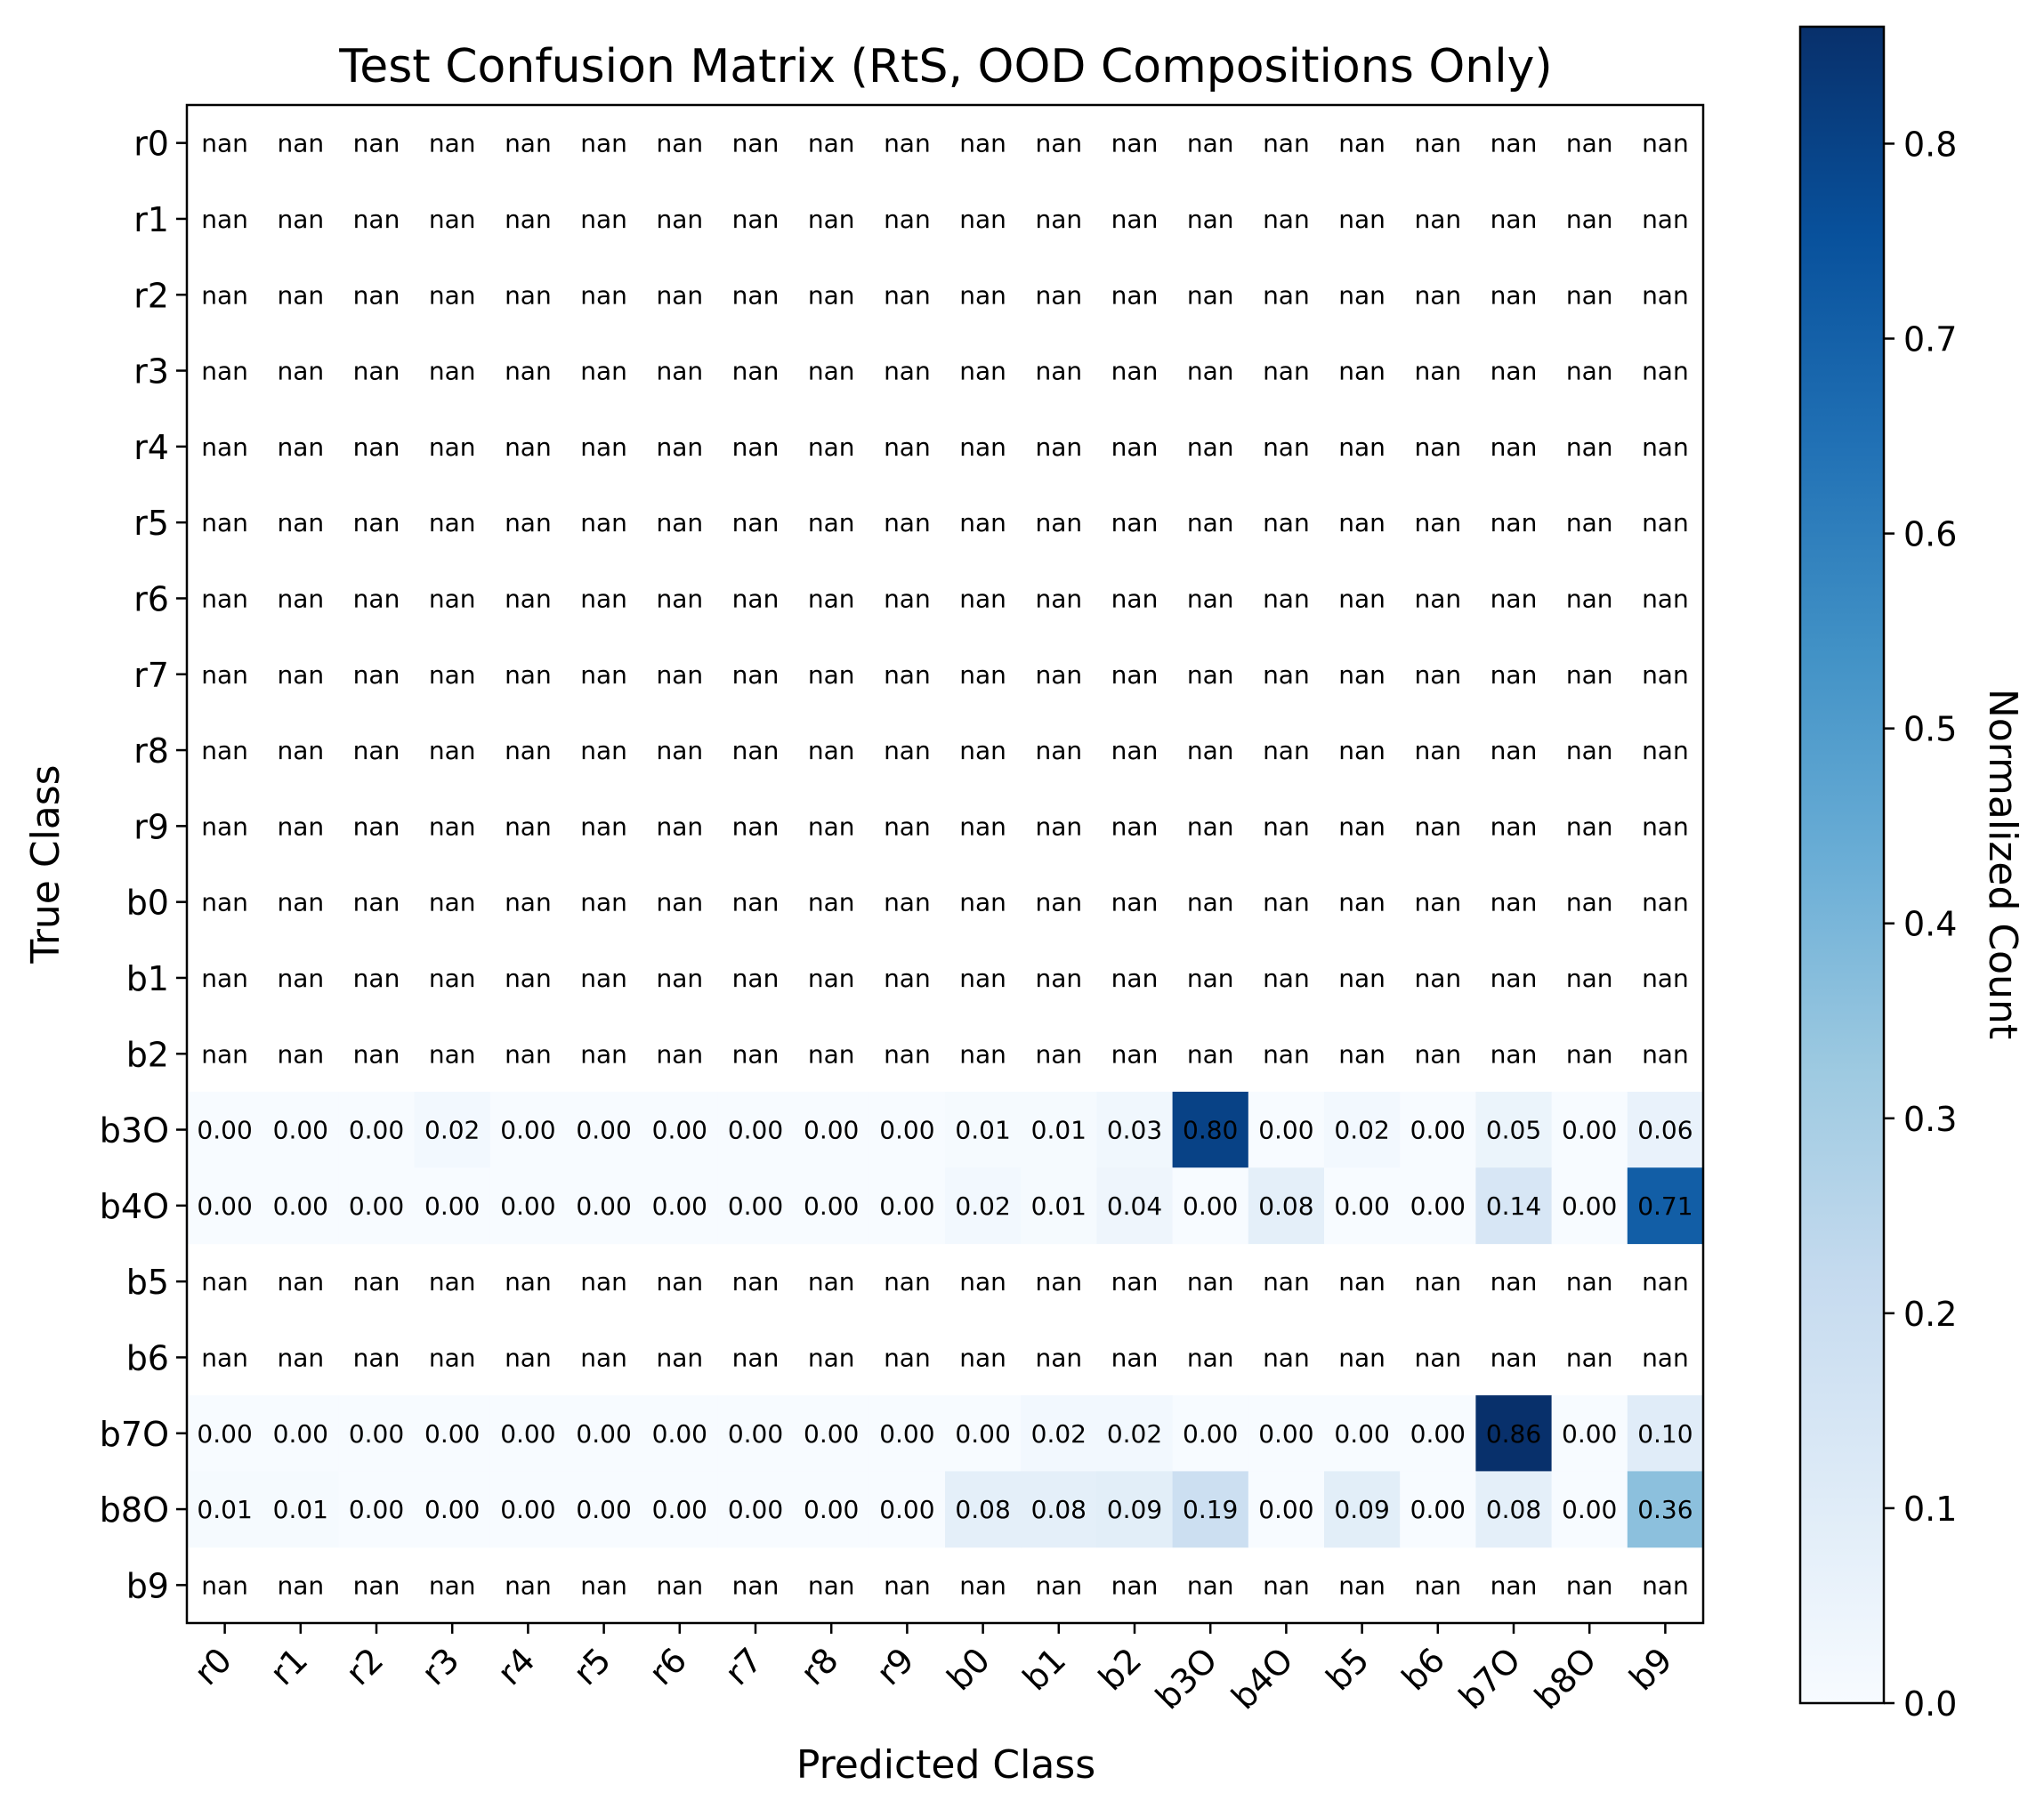  Describe the element at coordinates (300, 751) in the screenshot. I see `cell-label-r8-r1: nan` at that location.